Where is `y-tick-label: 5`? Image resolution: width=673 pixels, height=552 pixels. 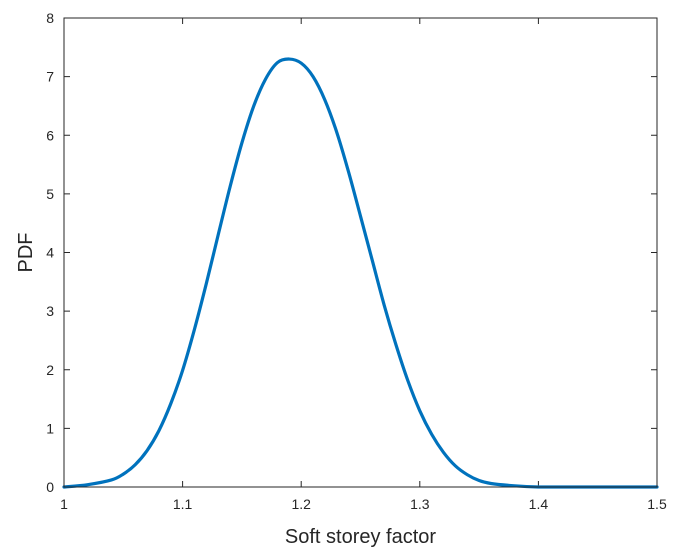 y-tick-label: 5 is located at coordinates (50, 194).